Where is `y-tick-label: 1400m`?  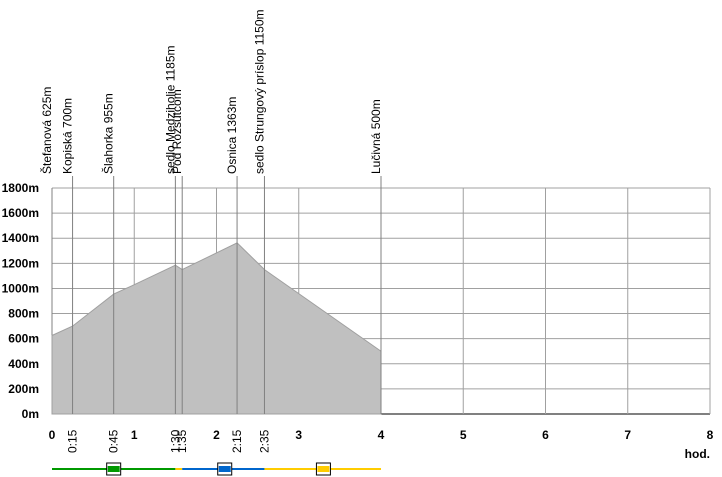
y-tick-label: 1400m is located at coordinates (20, 238).